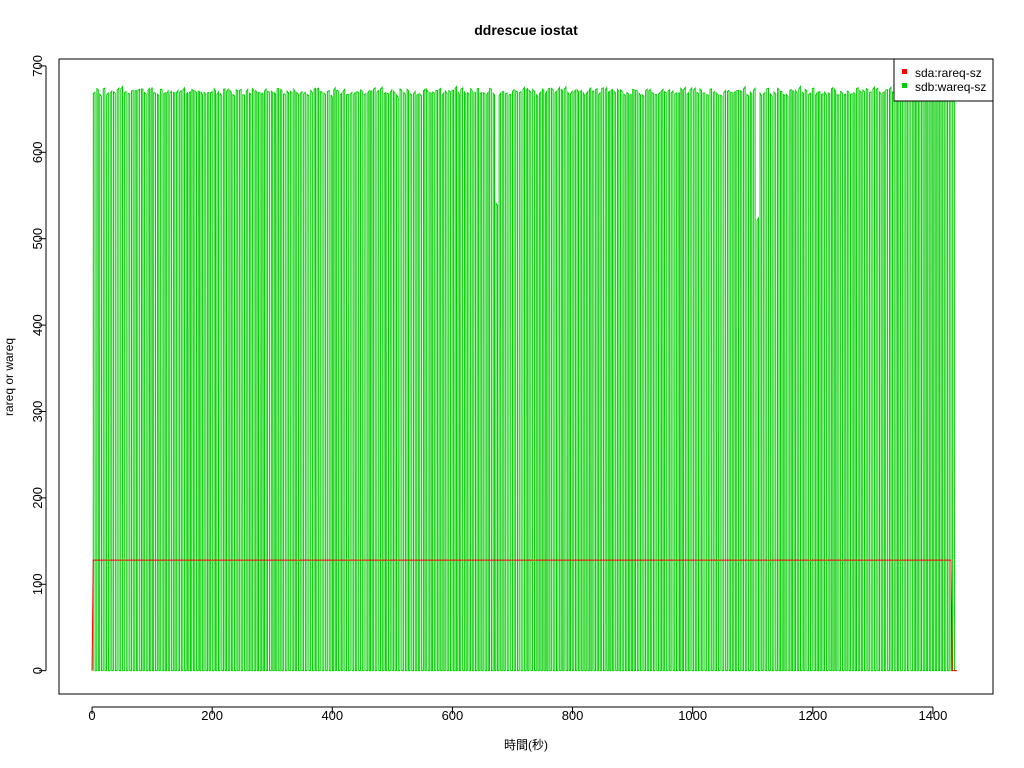 This screenshot has height=768, width=1024. Describe the element at coordinates (91, 715) in the screenshot. I see `x-tick-label: 0` at that location.